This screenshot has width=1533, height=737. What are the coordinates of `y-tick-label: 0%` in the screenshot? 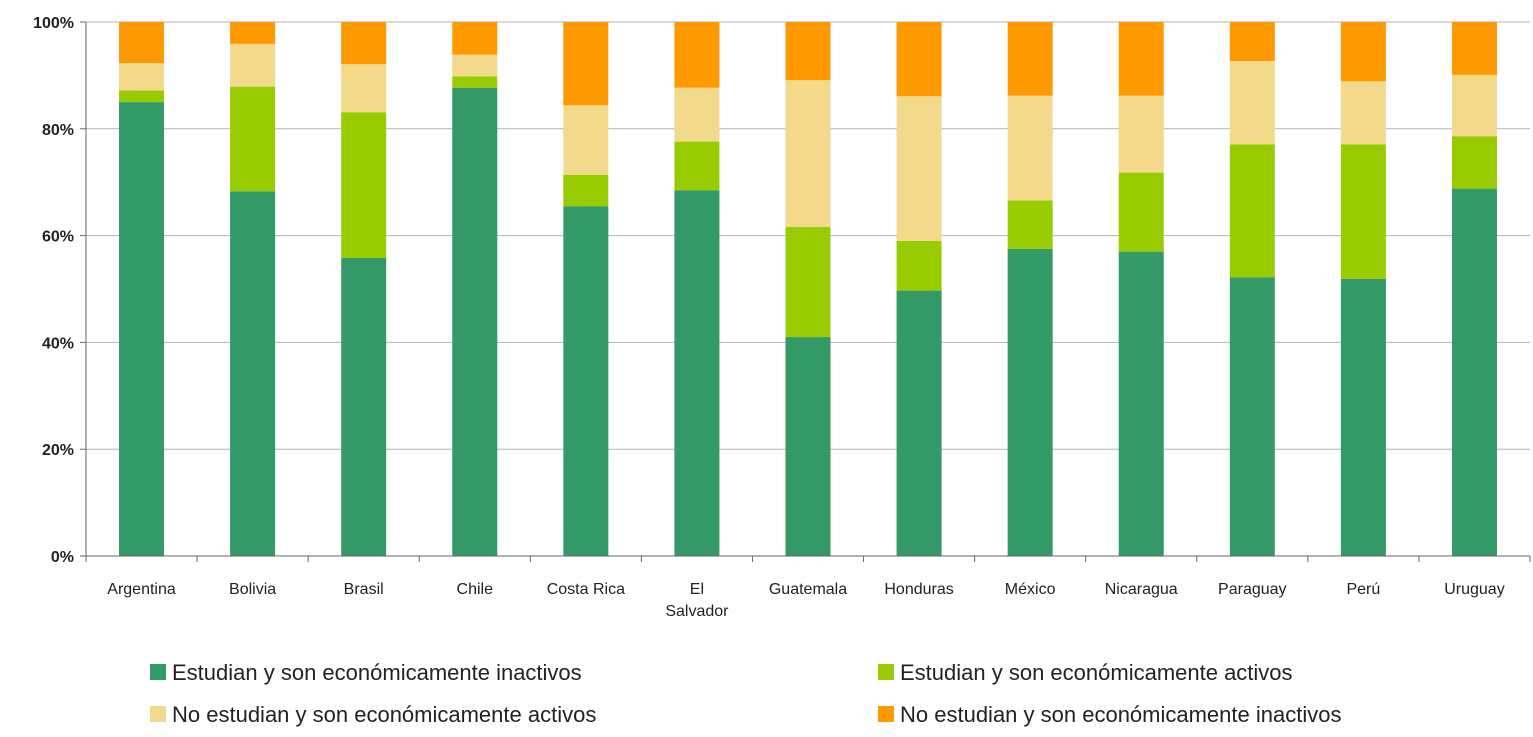 It's located at (62, 557).